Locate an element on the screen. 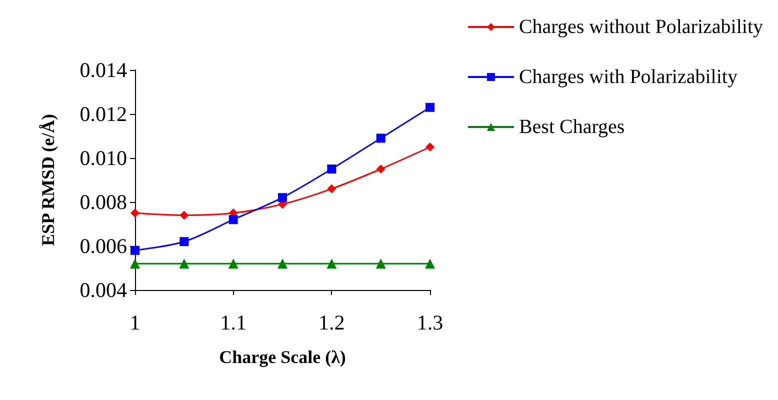  x-tick-label: 1.1 is located at coordinates (233, 322).